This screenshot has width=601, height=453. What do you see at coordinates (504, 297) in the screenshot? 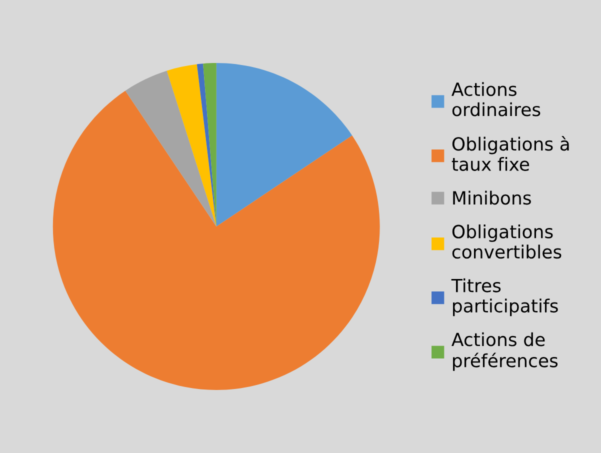
I see `legend-label: Titres participatifs` at bounding box center [504, 297].